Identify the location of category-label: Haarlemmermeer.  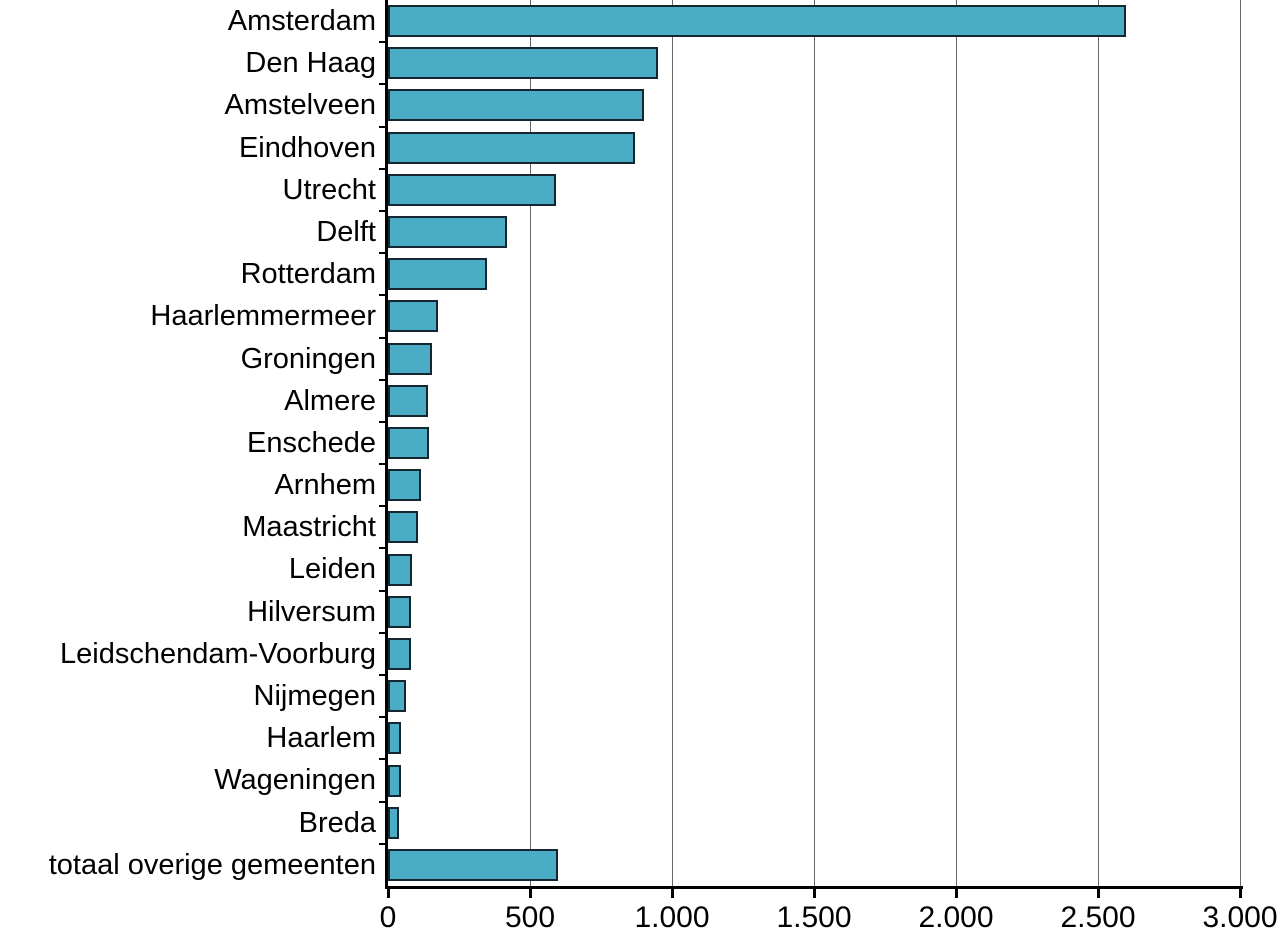
(263, 316).